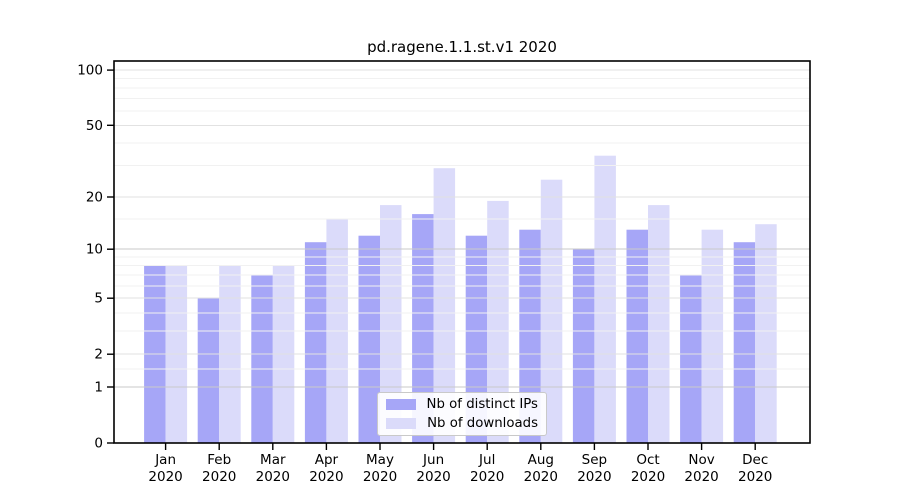  I want to click on x-tick-month: Dec, so click(755, 460).